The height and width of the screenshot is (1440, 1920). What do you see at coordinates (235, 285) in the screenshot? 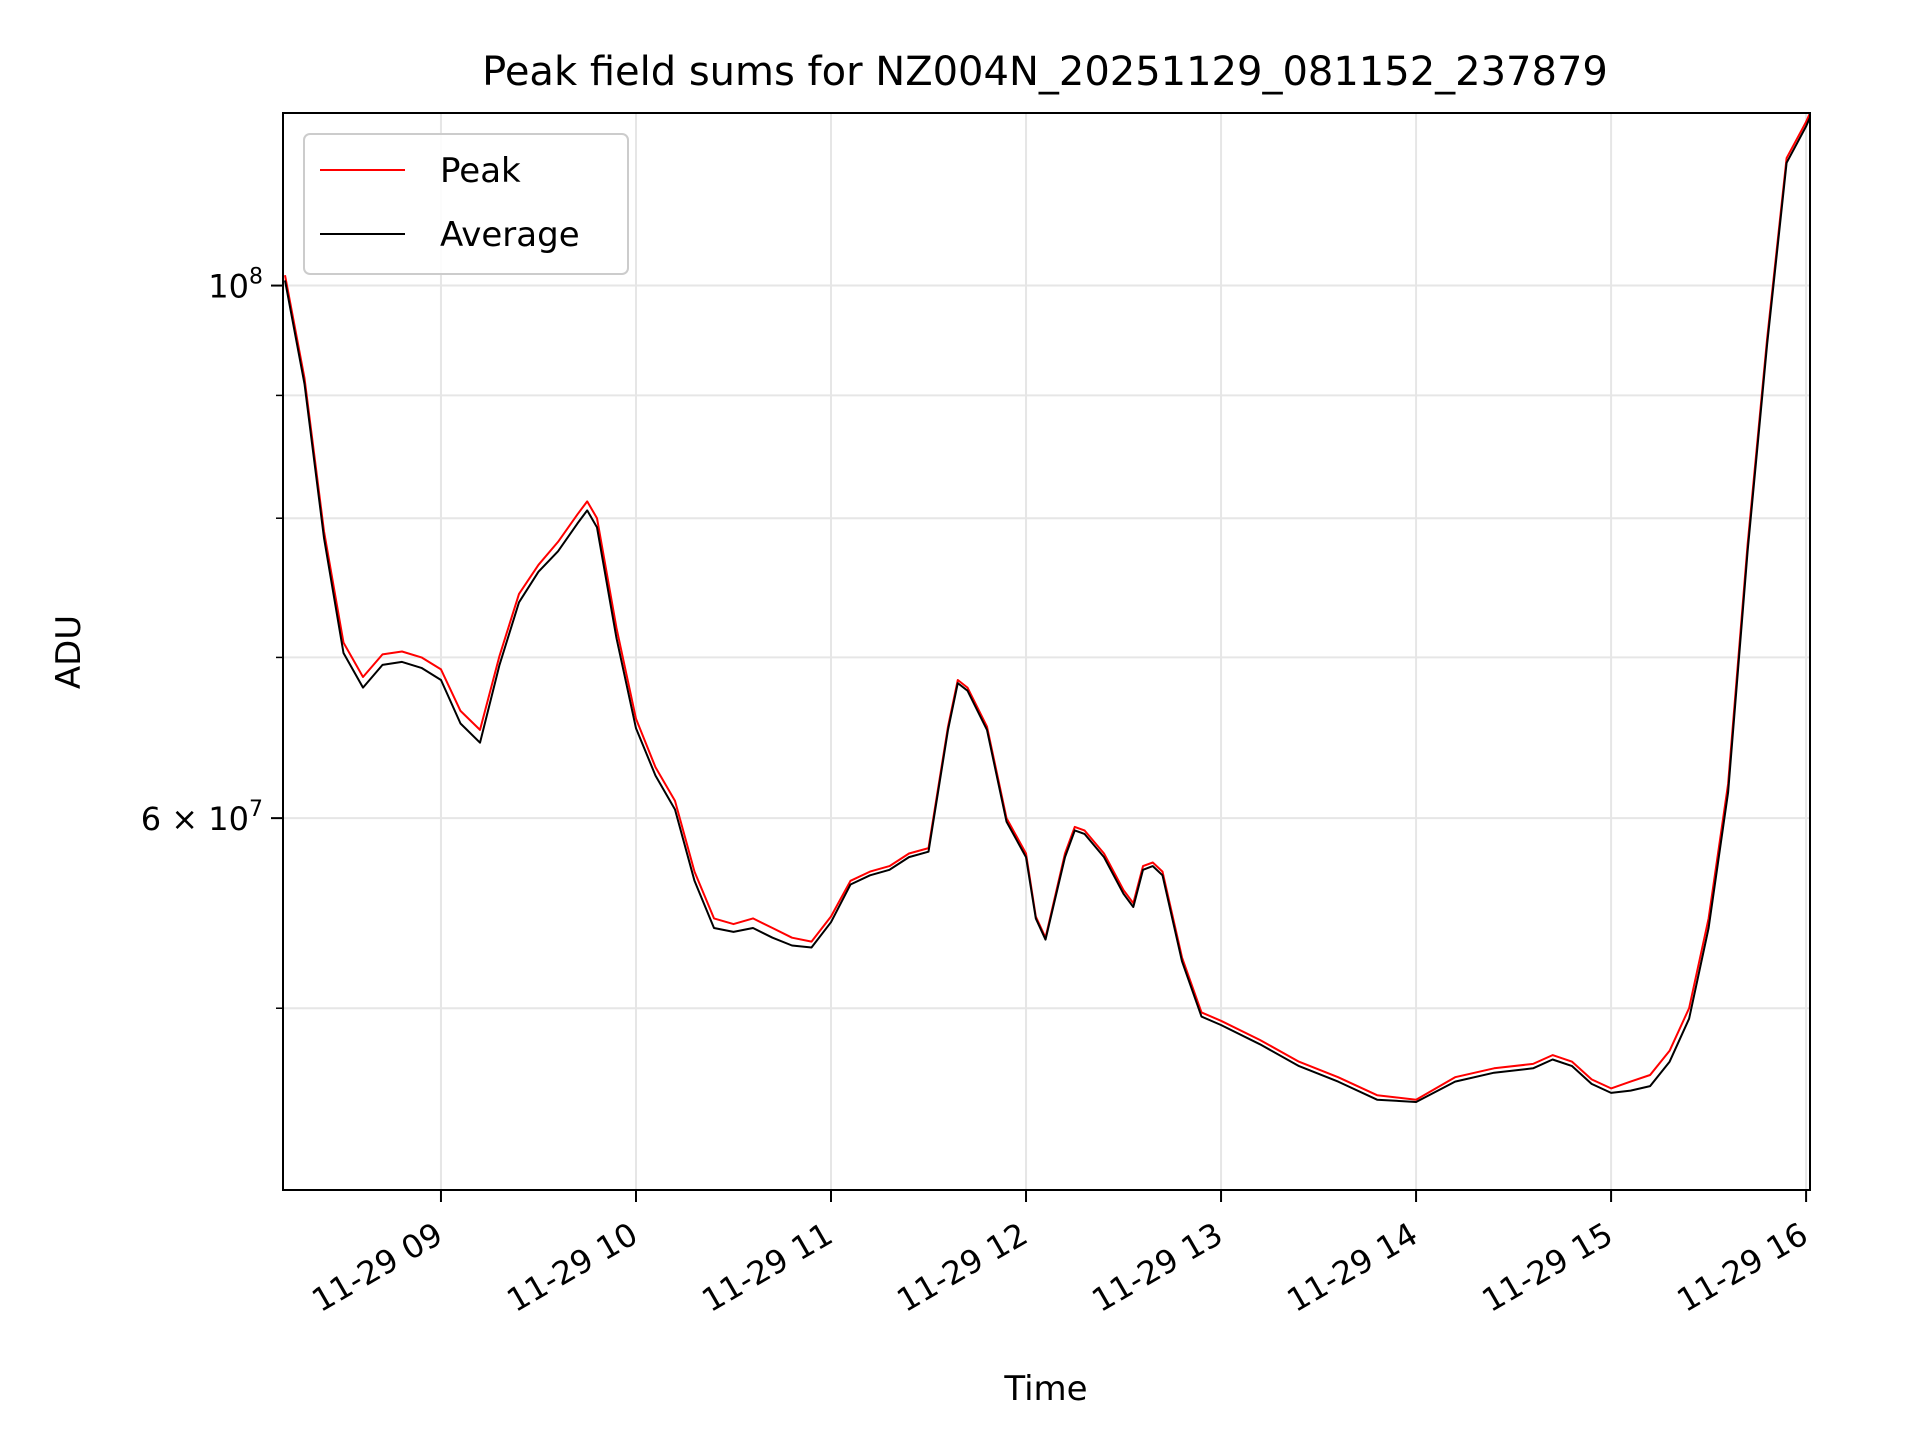
I see `y-tick-label: 108` at bounding box center [235, 285].